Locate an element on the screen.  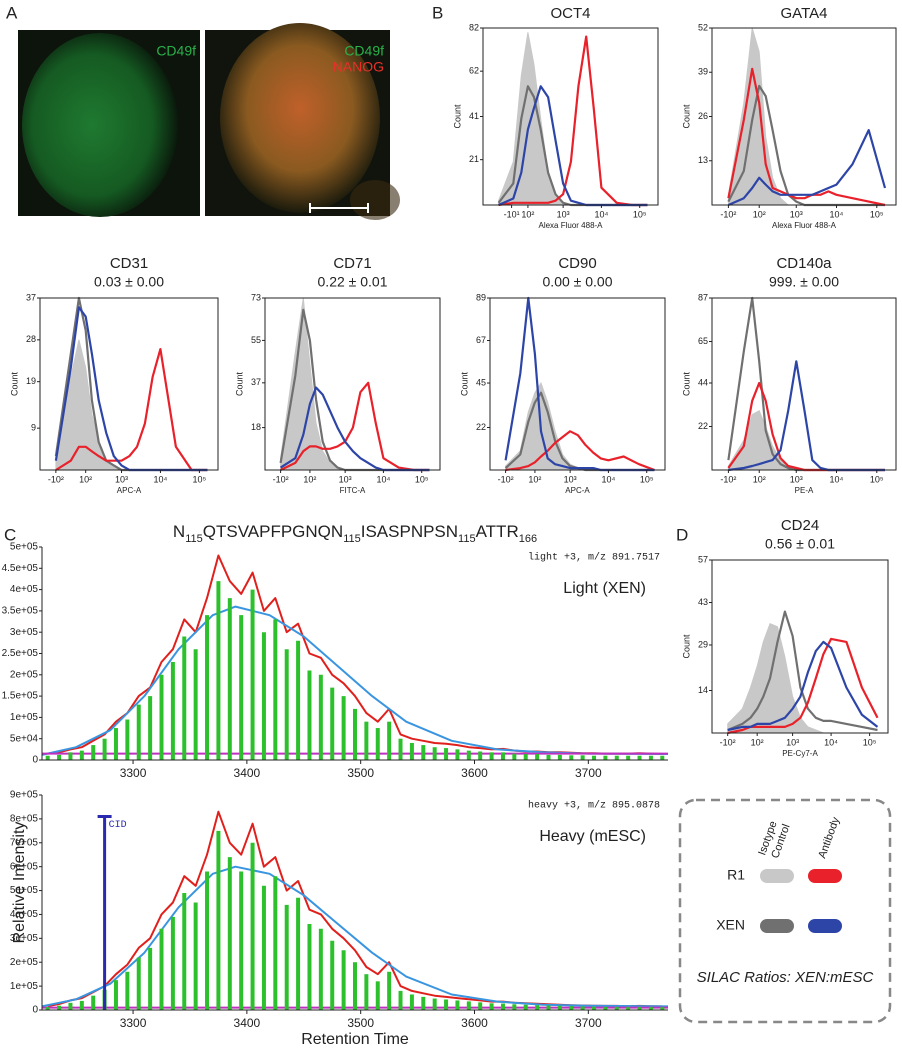
annotation: light +3, m/z 891.7517 is located at coordinates (594, 558).